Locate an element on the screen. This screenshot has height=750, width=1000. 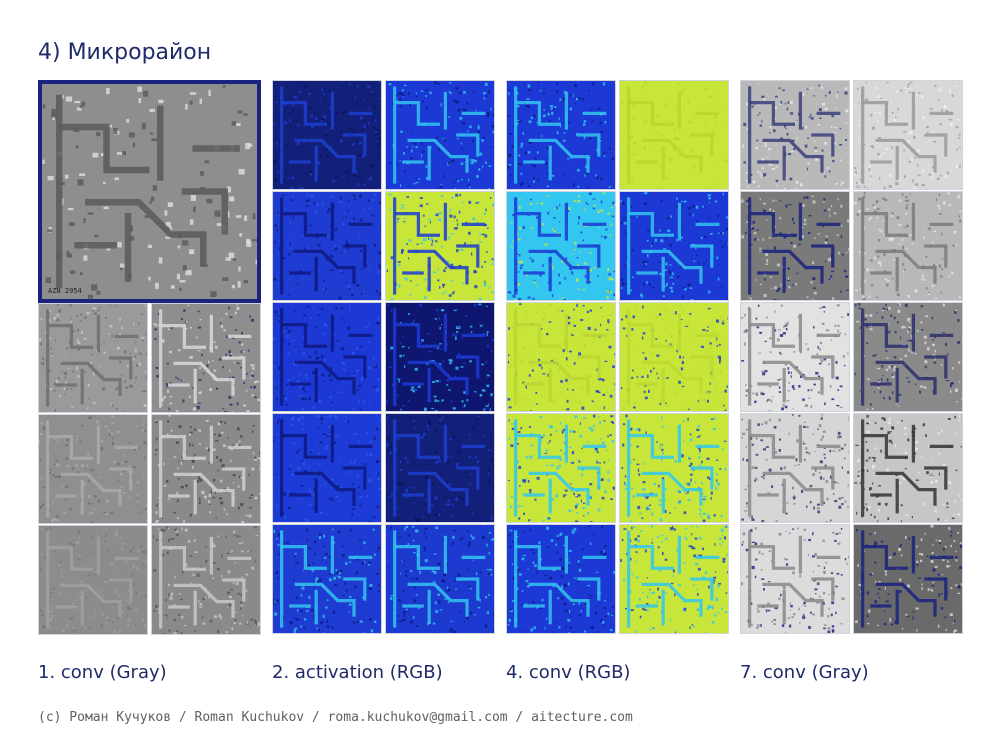
caption-col2: 2. activation (RGB) is located at coordinates (357, 672).